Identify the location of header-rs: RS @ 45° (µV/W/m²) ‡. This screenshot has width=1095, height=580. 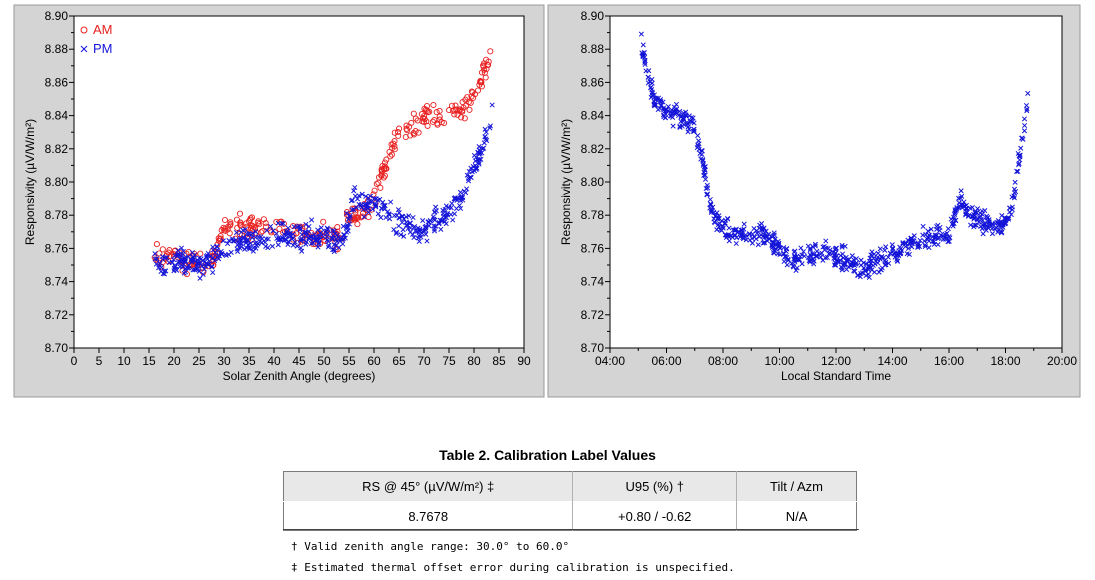
(428, 486).